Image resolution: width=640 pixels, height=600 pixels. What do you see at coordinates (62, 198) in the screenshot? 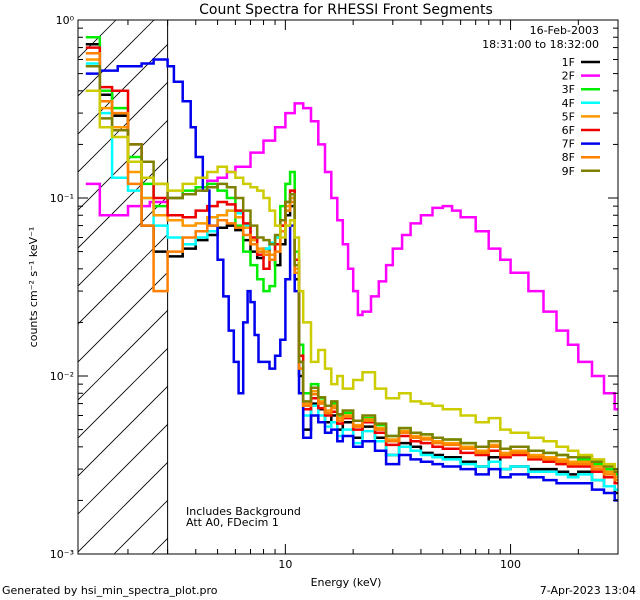
I see `y-tick-label: 10⁻¹` at bounding box center [62, 198].